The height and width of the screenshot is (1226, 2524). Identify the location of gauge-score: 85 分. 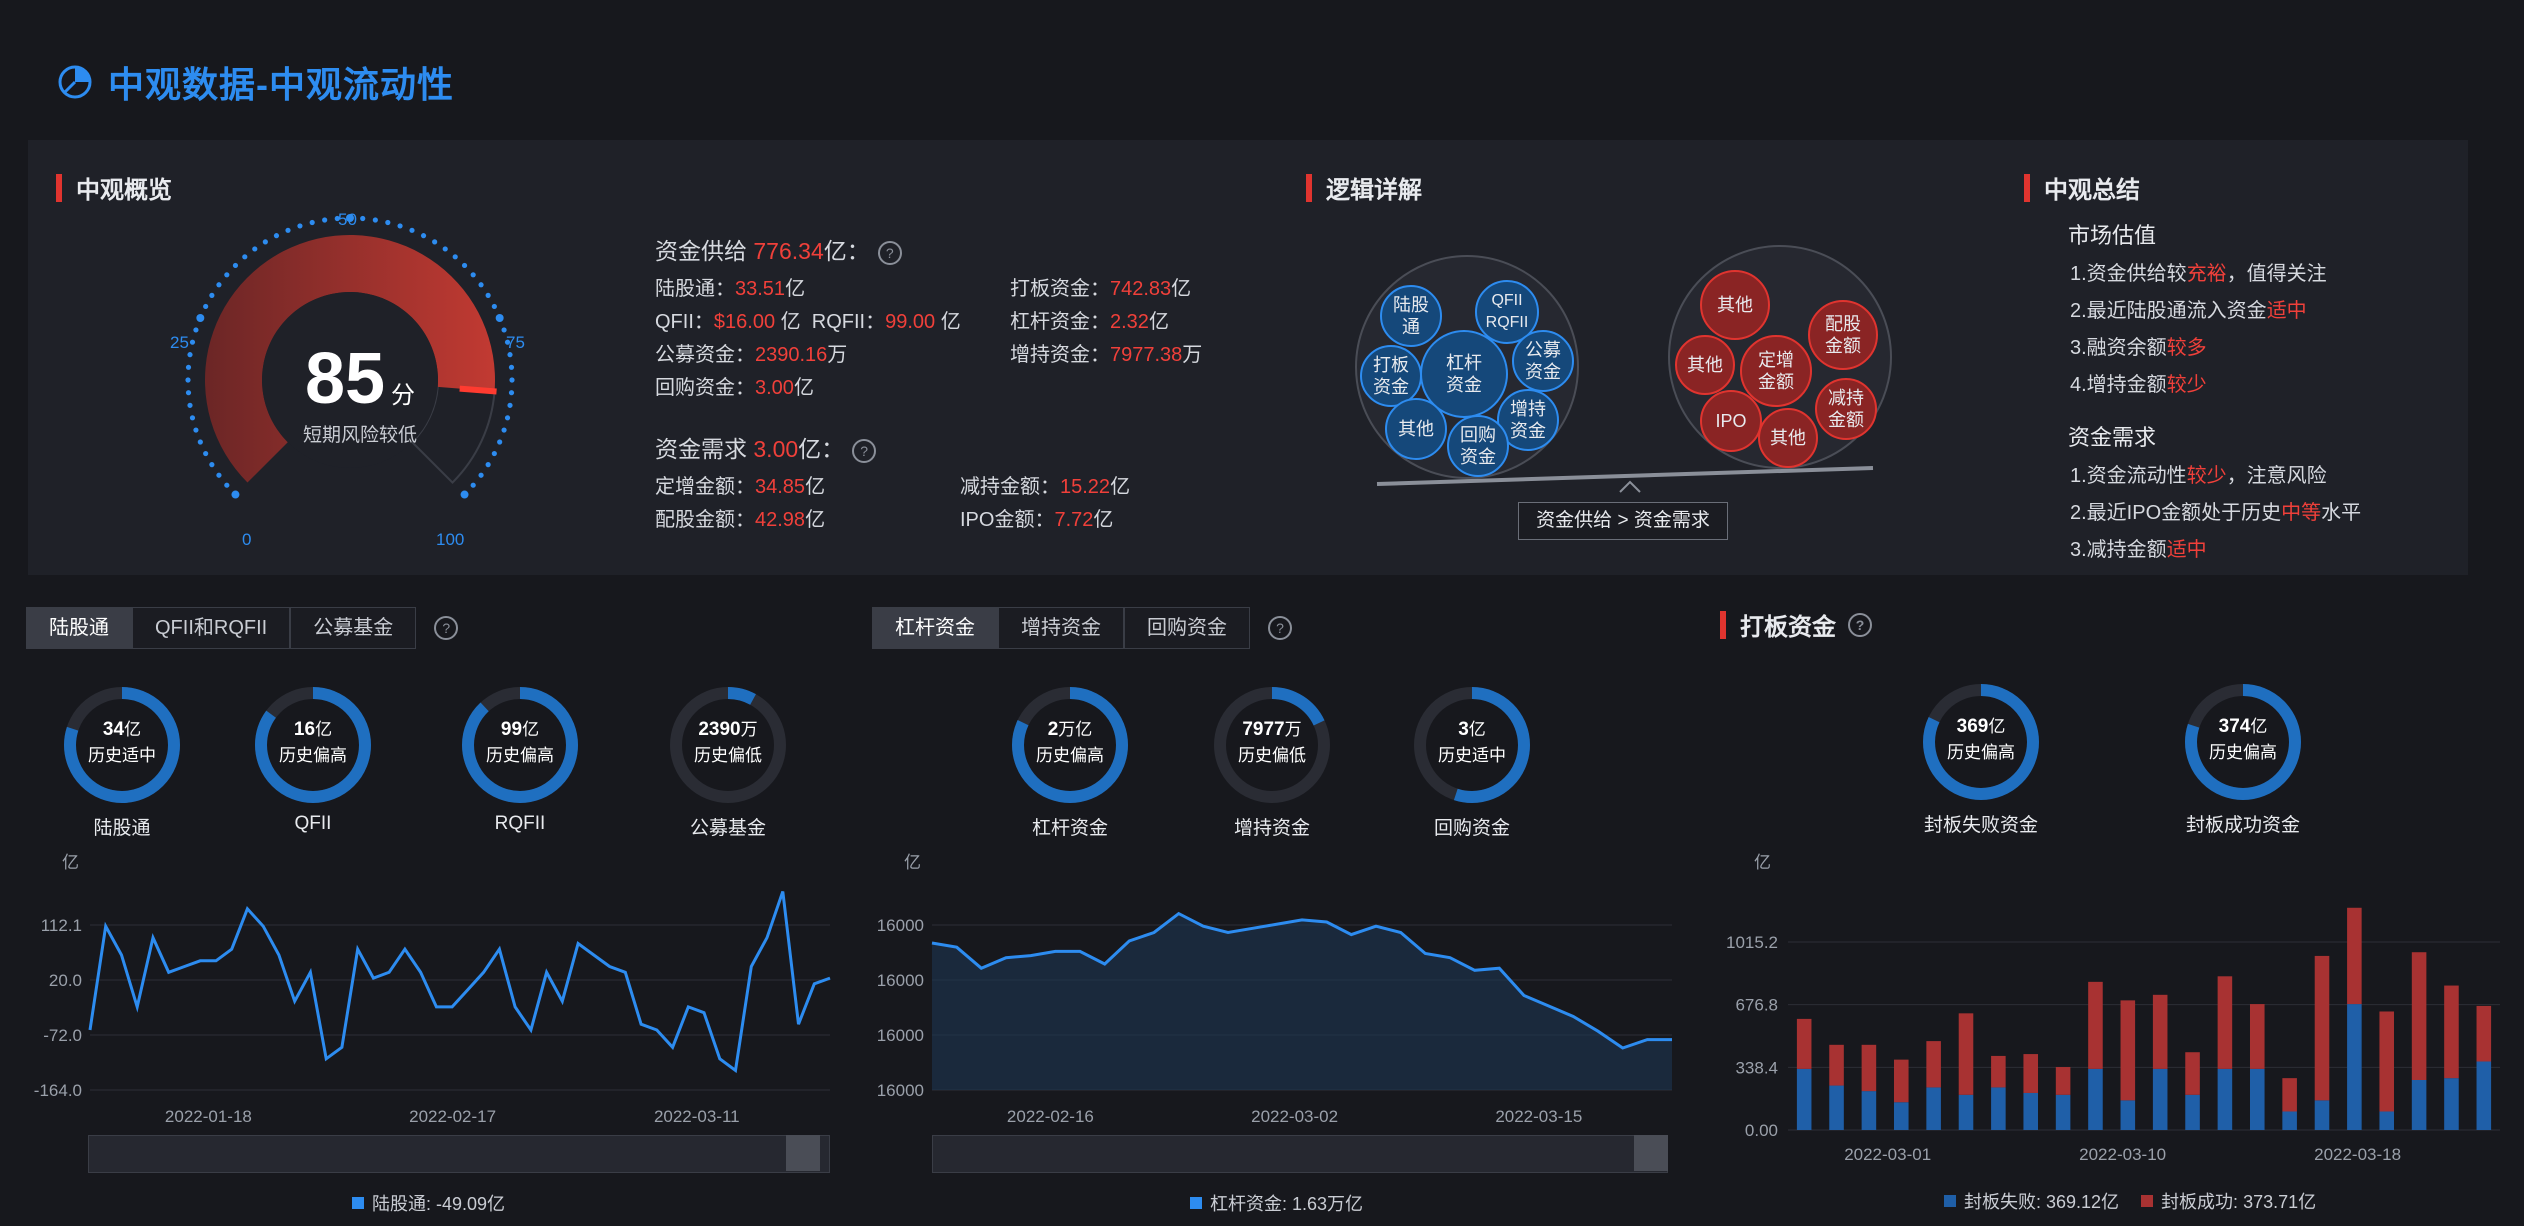
(360, 379).